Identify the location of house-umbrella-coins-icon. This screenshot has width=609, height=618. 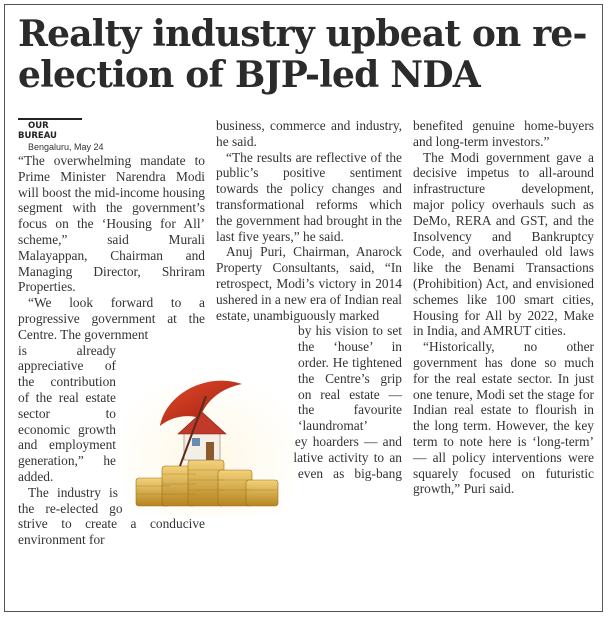
(208, 445).